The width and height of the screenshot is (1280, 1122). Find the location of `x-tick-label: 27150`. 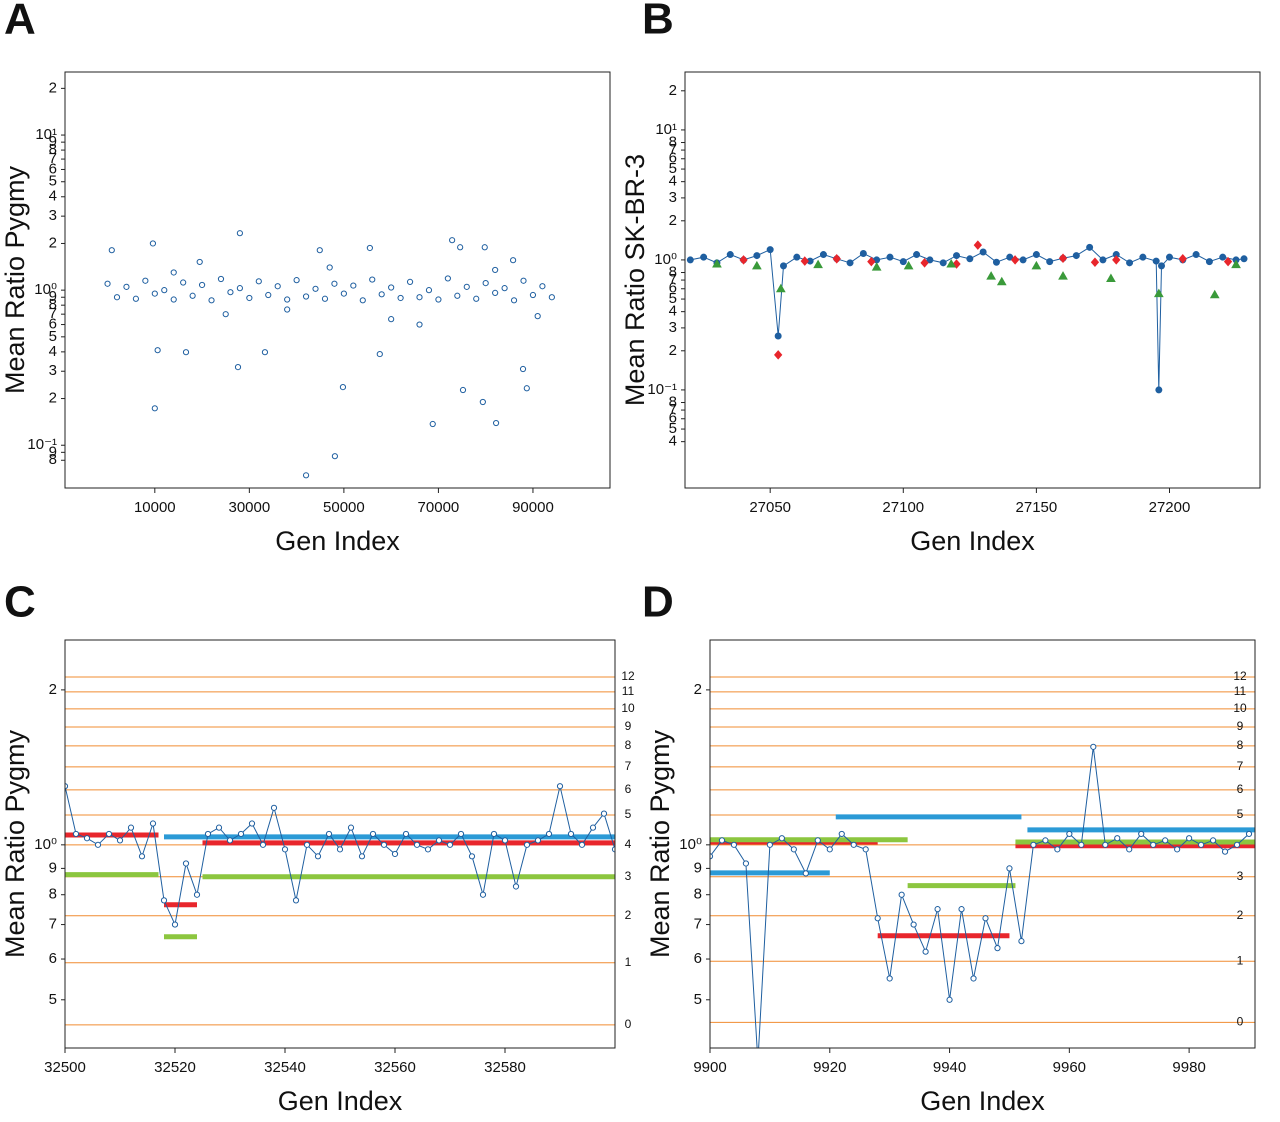

x-tick-label: 27150 is located at coordinates (1037, 507).